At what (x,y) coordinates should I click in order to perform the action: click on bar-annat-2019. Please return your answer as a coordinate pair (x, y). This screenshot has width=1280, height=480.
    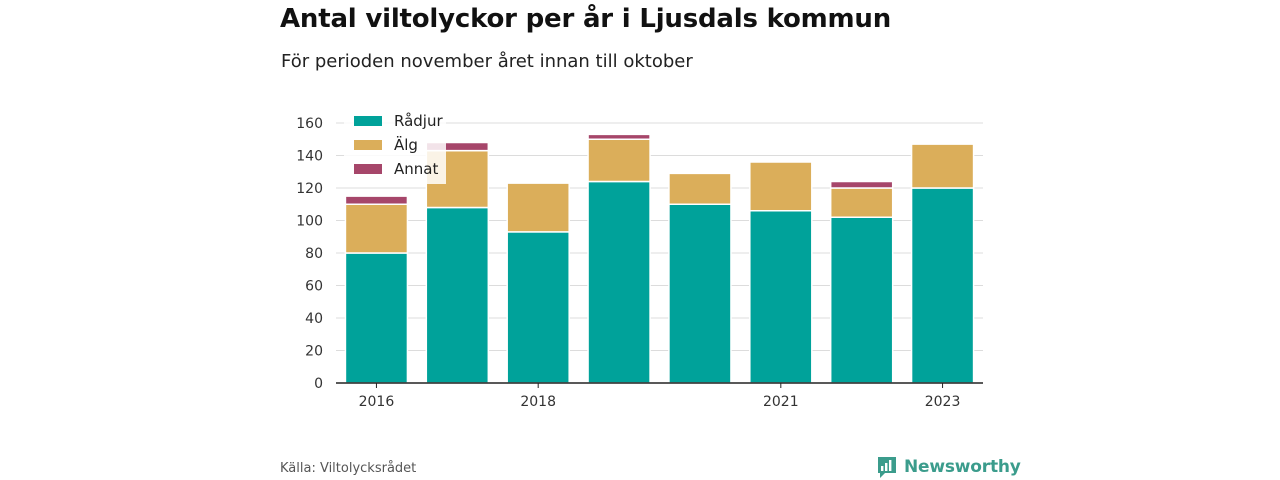
    Looking at the image, I should click on (619, 136).